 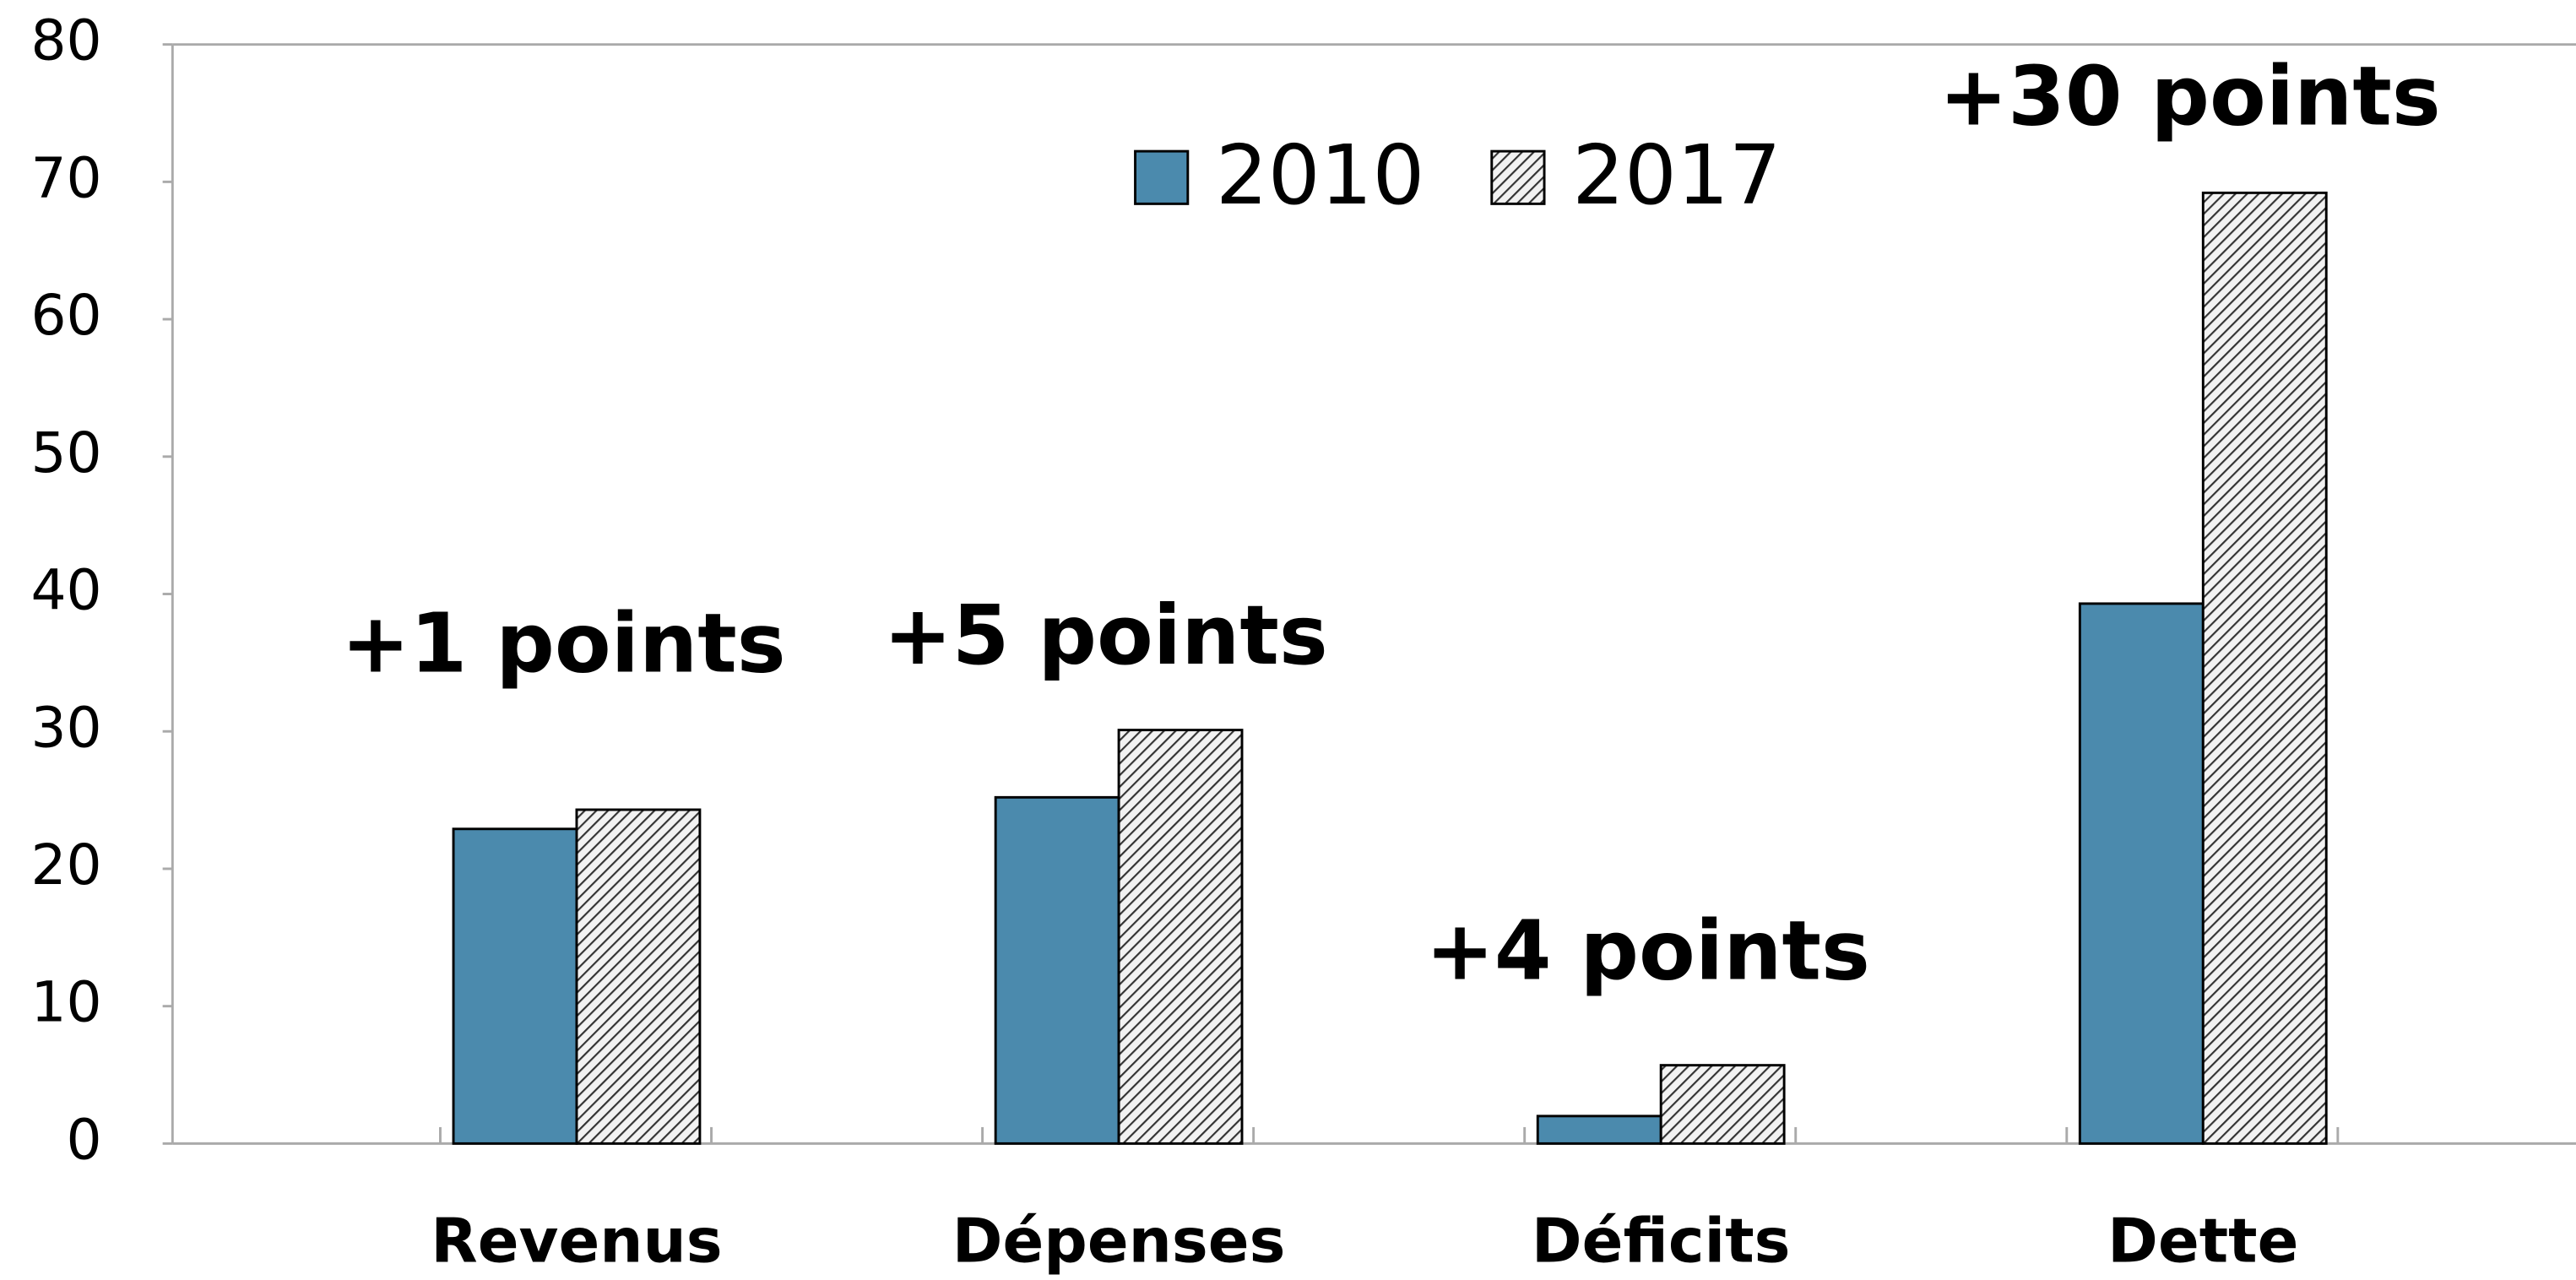 What do you see at coordinates (66, 727) in the screenshot?
I see `y-tick-label: 30` at bounding box center [66, 727].